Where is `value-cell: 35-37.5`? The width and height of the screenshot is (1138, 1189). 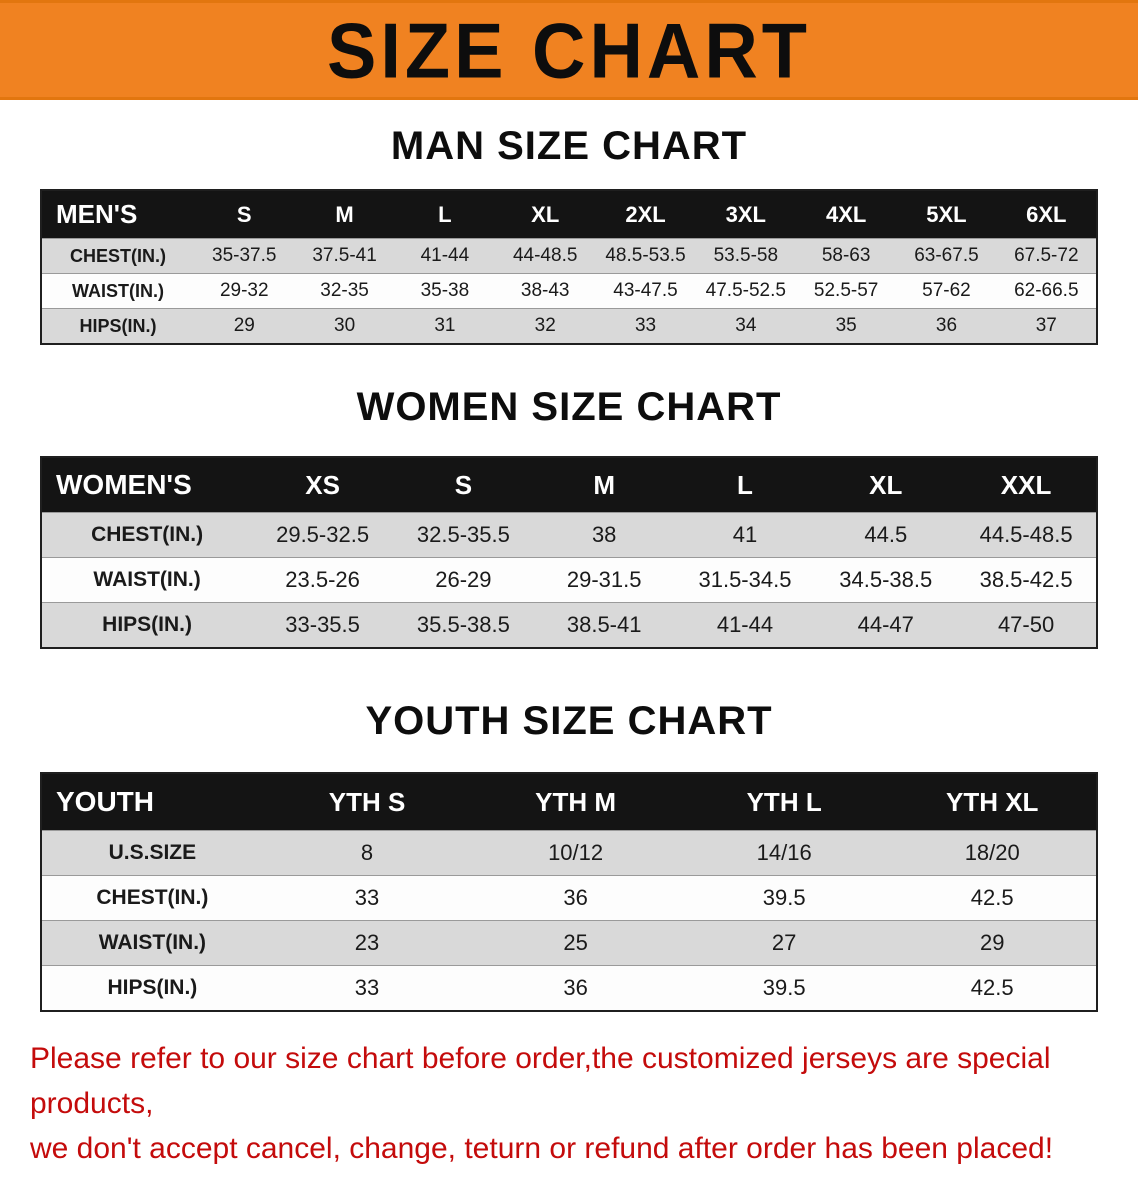 value-cell: 35-37.5 is located at coordinates (244, 255).